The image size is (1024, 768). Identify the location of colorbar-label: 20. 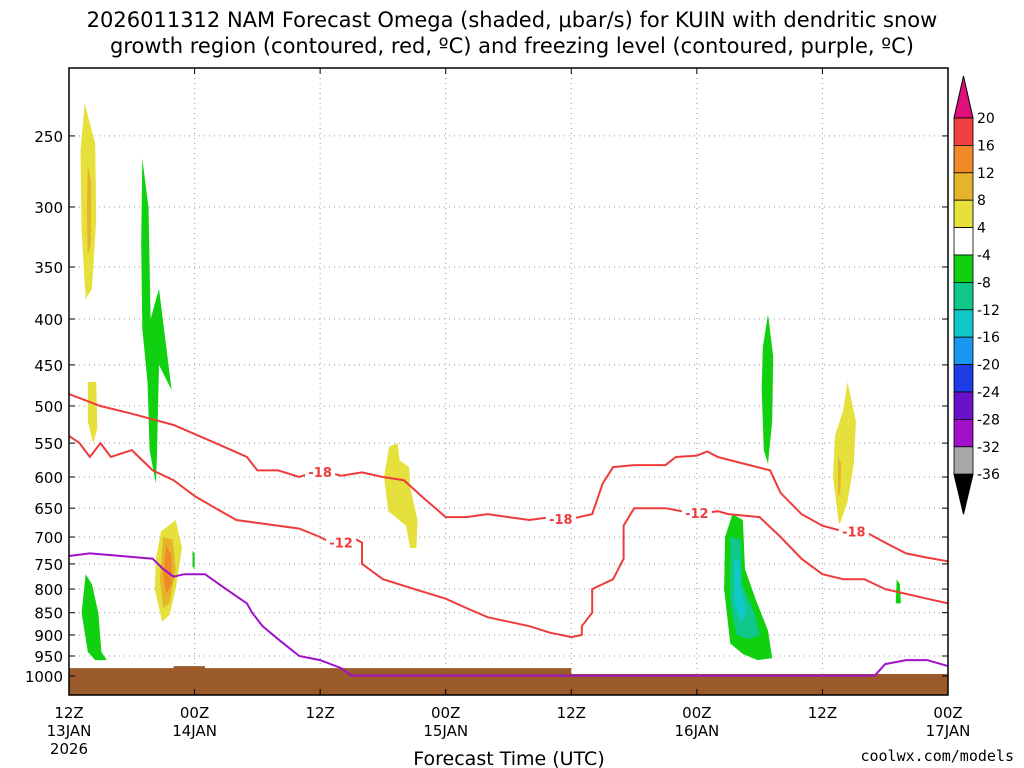
(986, 119).